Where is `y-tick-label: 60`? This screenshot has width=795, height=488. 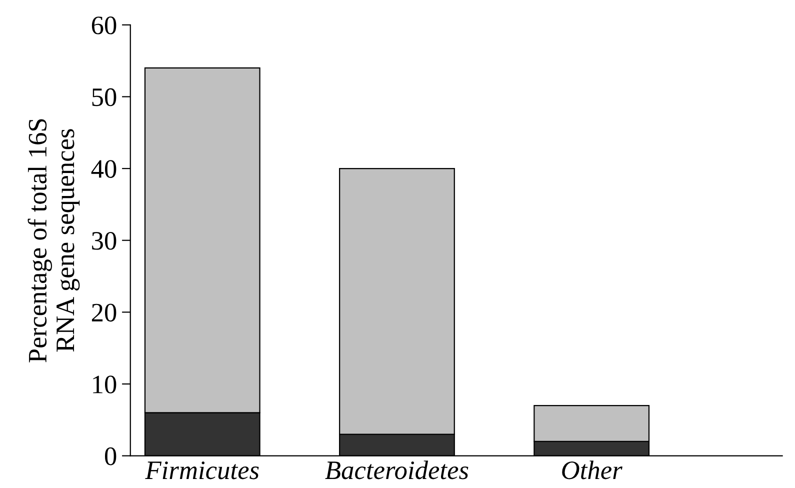
y-tick-label: 60 is located at coordinates (104, 25).